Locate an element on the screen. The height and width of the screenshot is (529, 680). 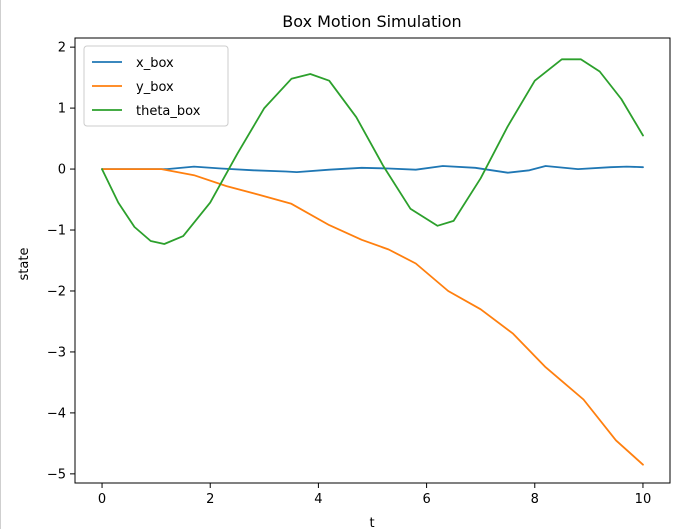
legend: x_box y_box theta_box is located at coordinates (156, 86).